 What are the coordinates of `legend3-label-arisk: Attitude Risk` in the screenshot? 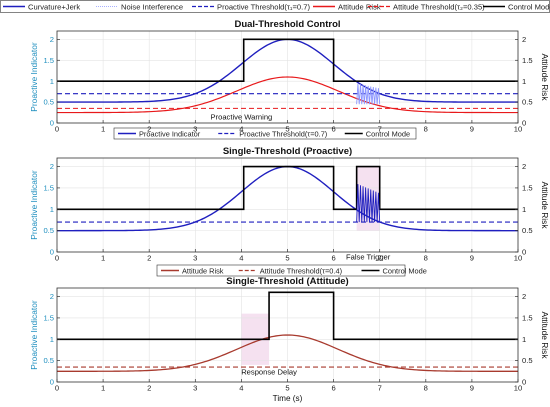 It's located at (203, 270).